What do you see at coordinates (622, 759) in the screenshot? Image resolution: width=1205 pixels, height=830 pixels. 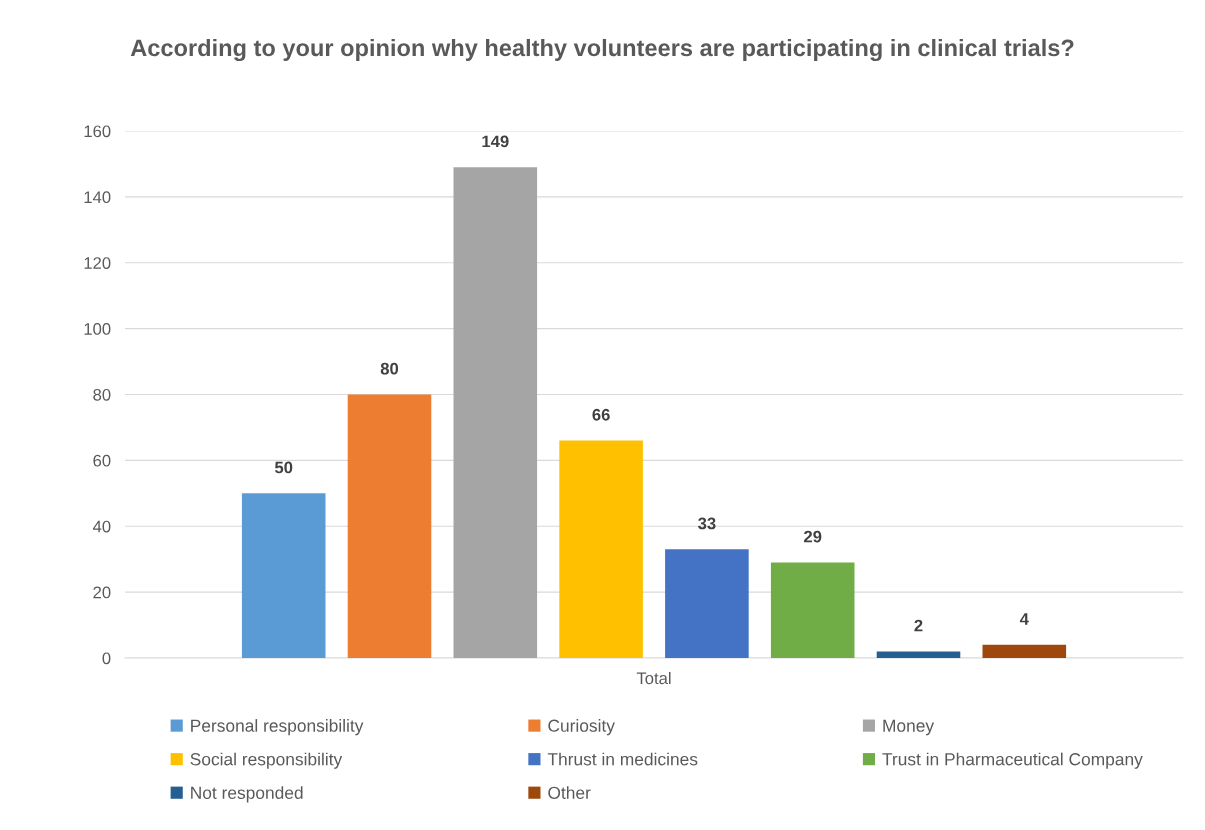 I see `legend-label: Thrust in medicines` at bounding box center [622, 759].